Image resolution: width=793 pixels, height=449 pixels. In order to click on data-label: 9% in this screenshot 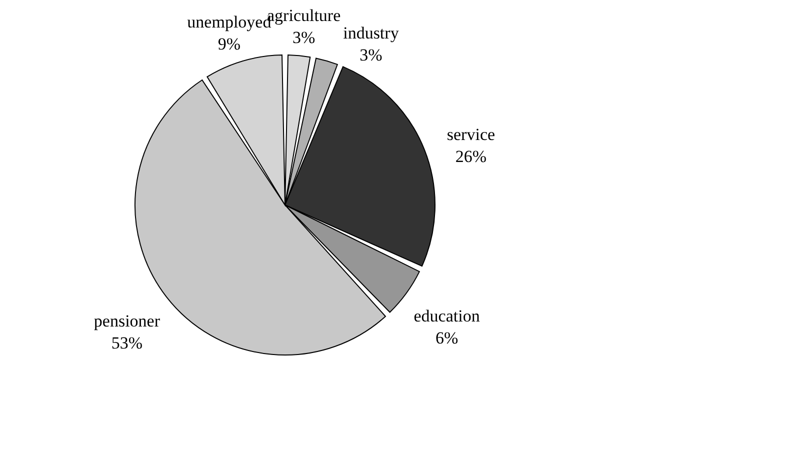, I will do `click(229, 44)`.